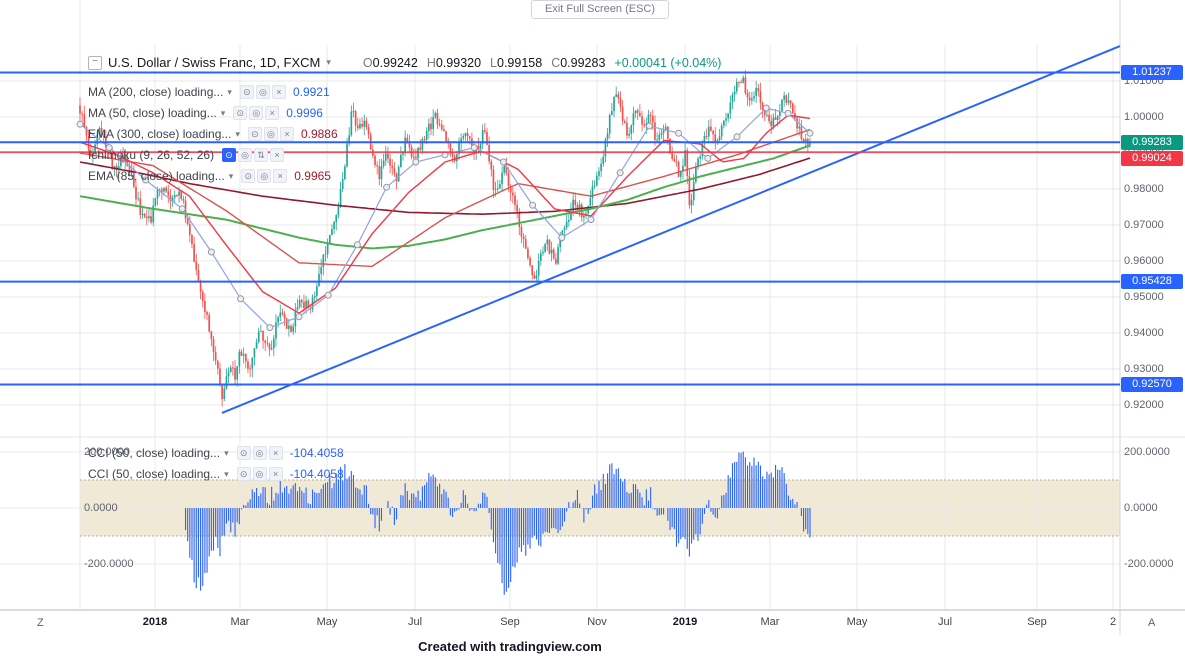  What do you see at coordinates (1144, 225) in the screenshot?
I see `price-axis-label: 0.97000` at bounding box center [1144, 225].